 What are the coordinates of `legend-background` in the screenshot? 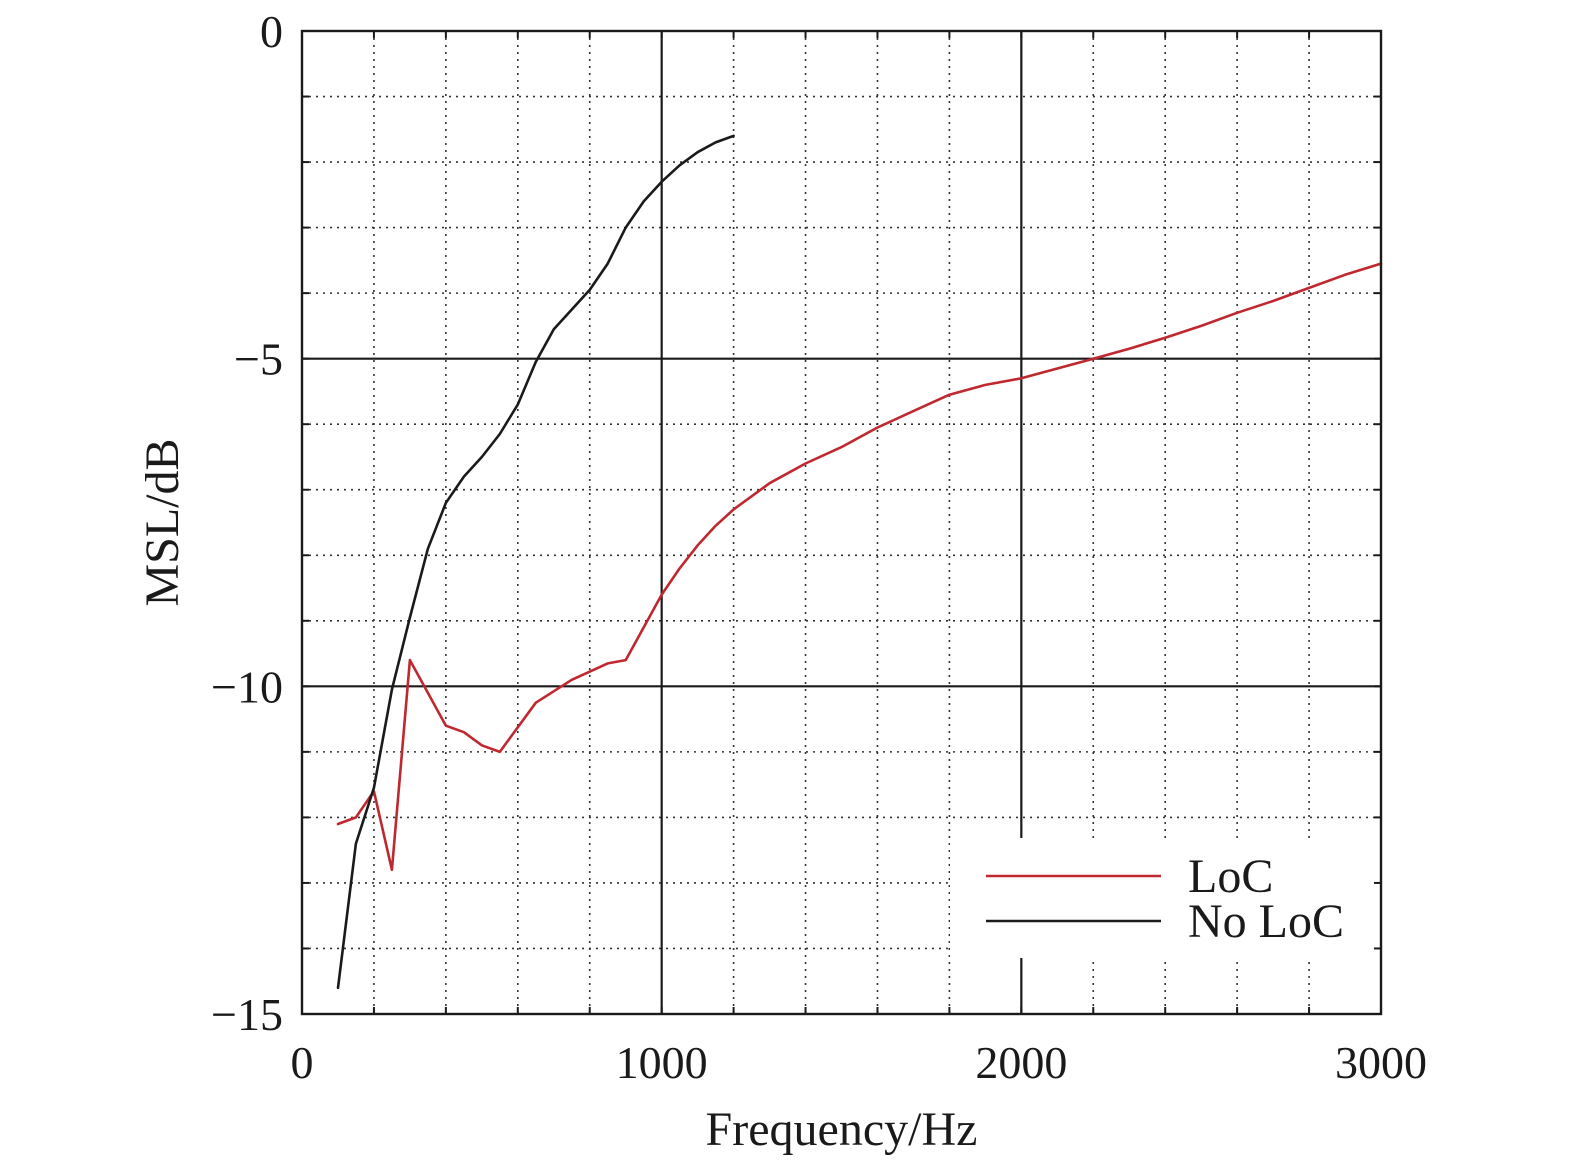 It's located at (1164, 898).